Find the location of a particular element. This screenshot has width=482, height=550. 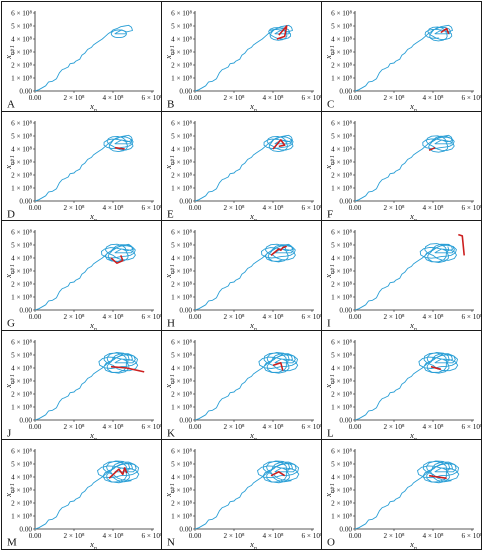

panel-label: C is located at coordinates (330, 105).